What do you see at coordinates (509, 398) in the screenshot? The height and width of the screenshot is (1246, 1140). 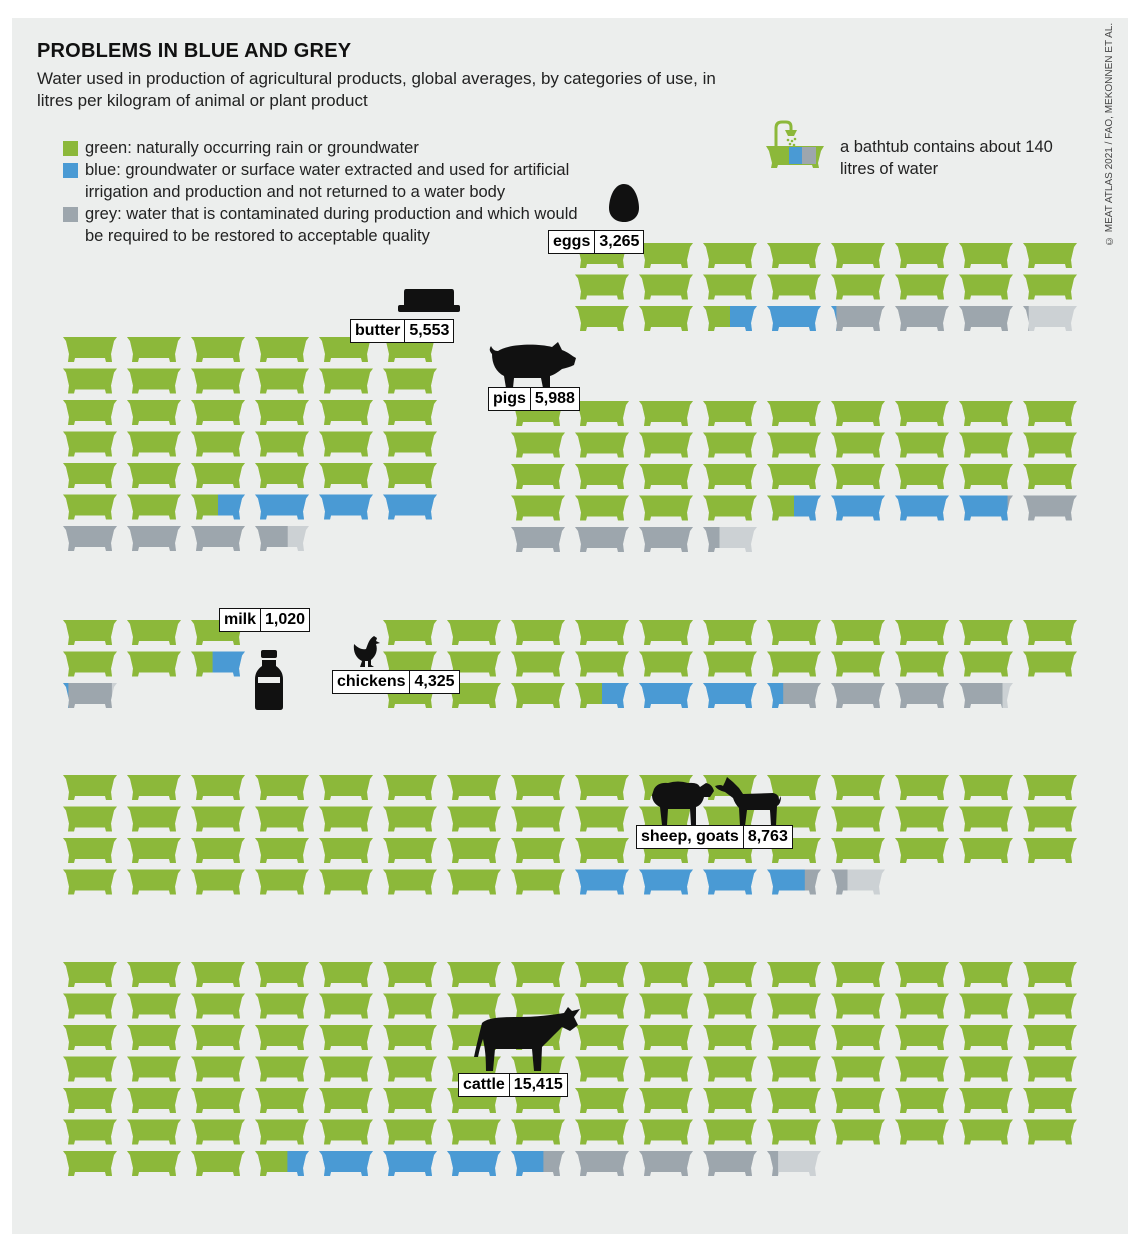 I see `label-pigs-name: pigs` at bounding box center [509, 398].